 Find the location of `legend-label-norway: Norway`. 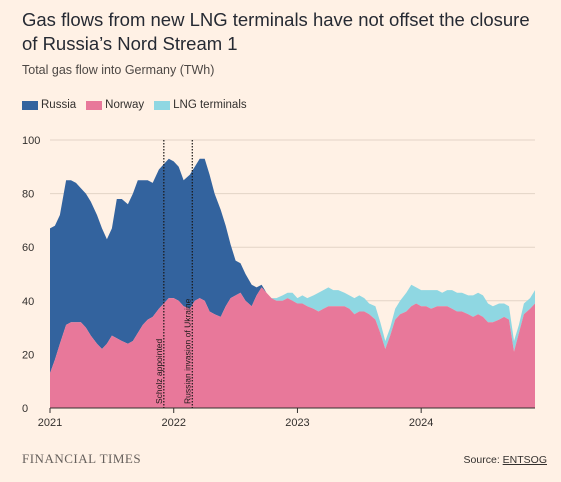

legend-label-norway: Norway is located at coordinates (125, 105).